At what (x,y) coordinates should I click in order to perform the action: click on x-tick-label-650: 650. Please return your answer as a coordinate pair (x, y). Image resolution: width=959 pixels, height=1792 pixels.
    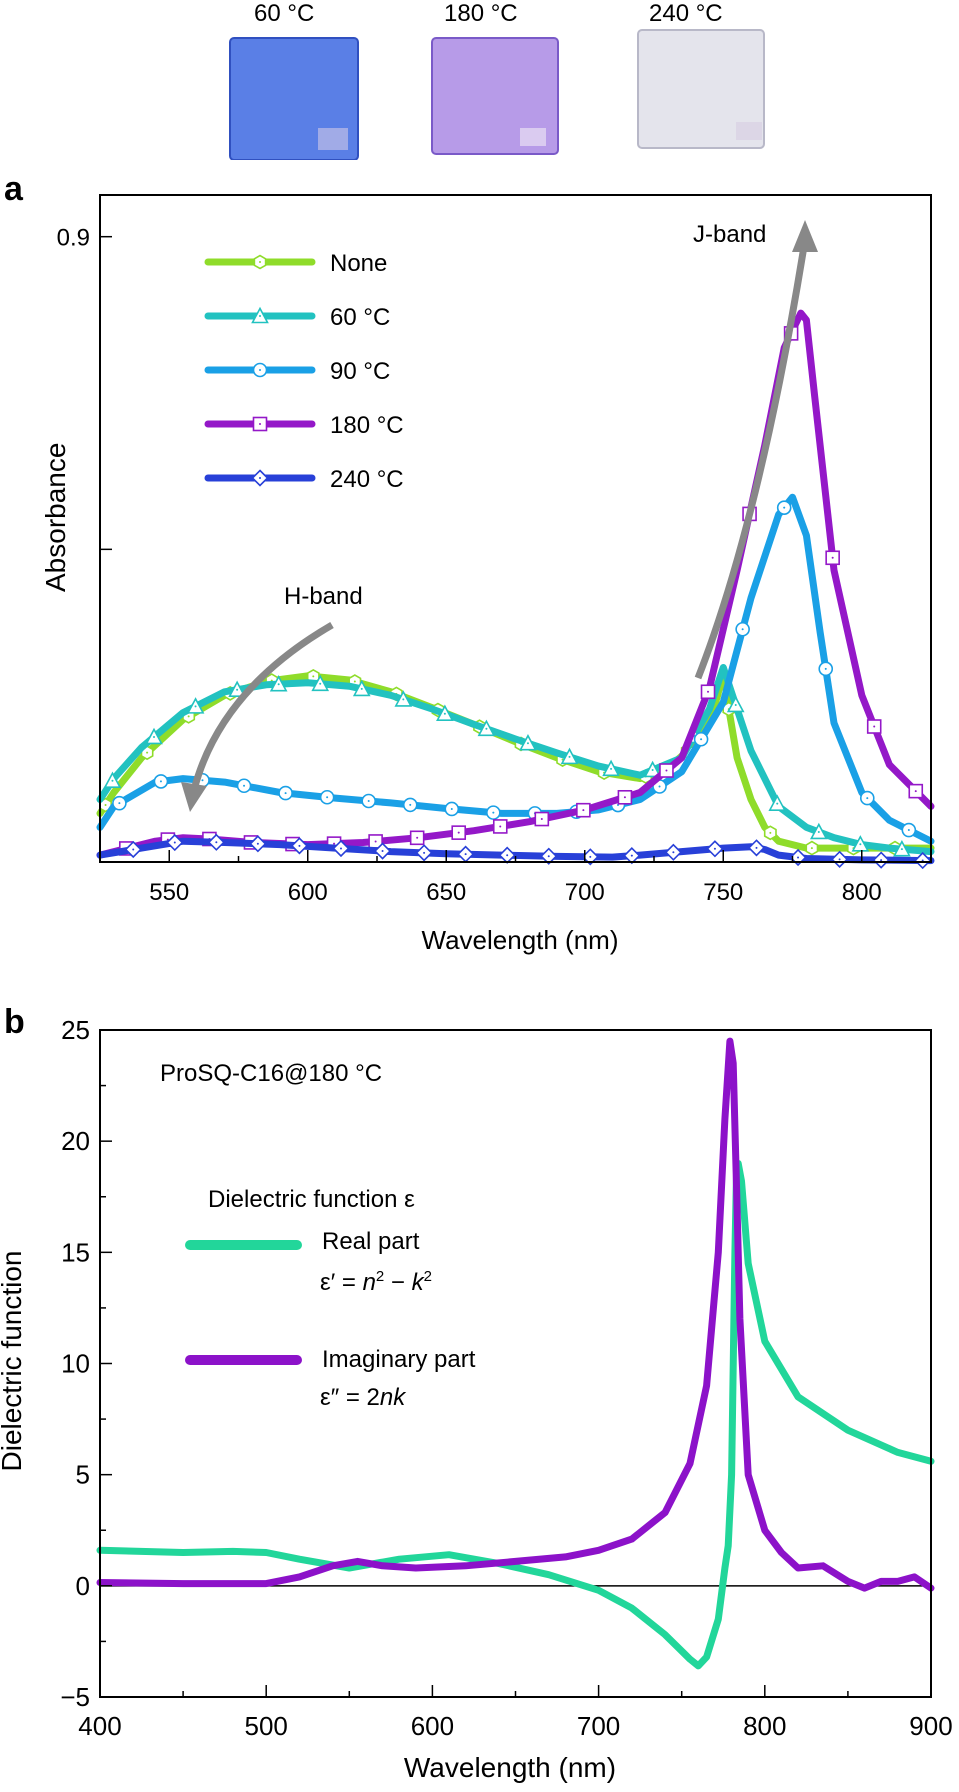
    Looking at the image, I should click on (446, 892).